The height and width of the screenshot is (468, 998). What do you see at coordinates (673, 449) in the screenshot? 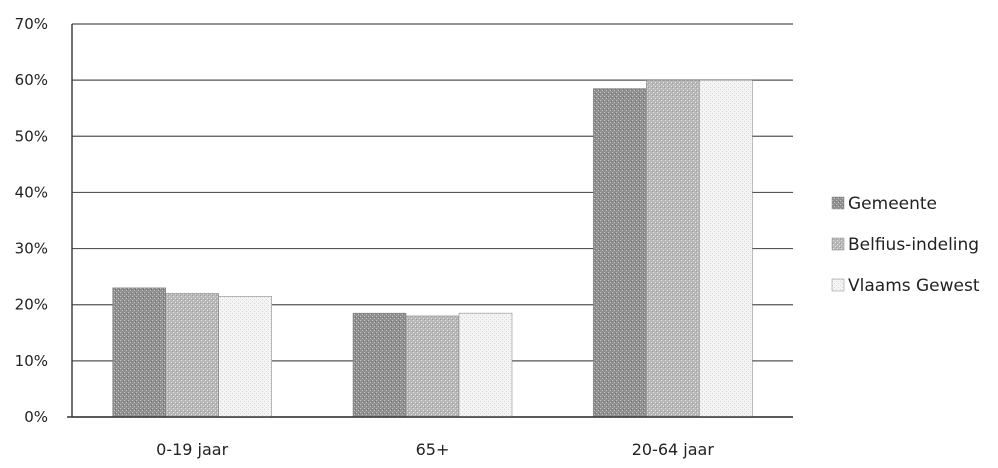
I see `x-category-label: 20-64 jaar` at bounding box center [673, 449].